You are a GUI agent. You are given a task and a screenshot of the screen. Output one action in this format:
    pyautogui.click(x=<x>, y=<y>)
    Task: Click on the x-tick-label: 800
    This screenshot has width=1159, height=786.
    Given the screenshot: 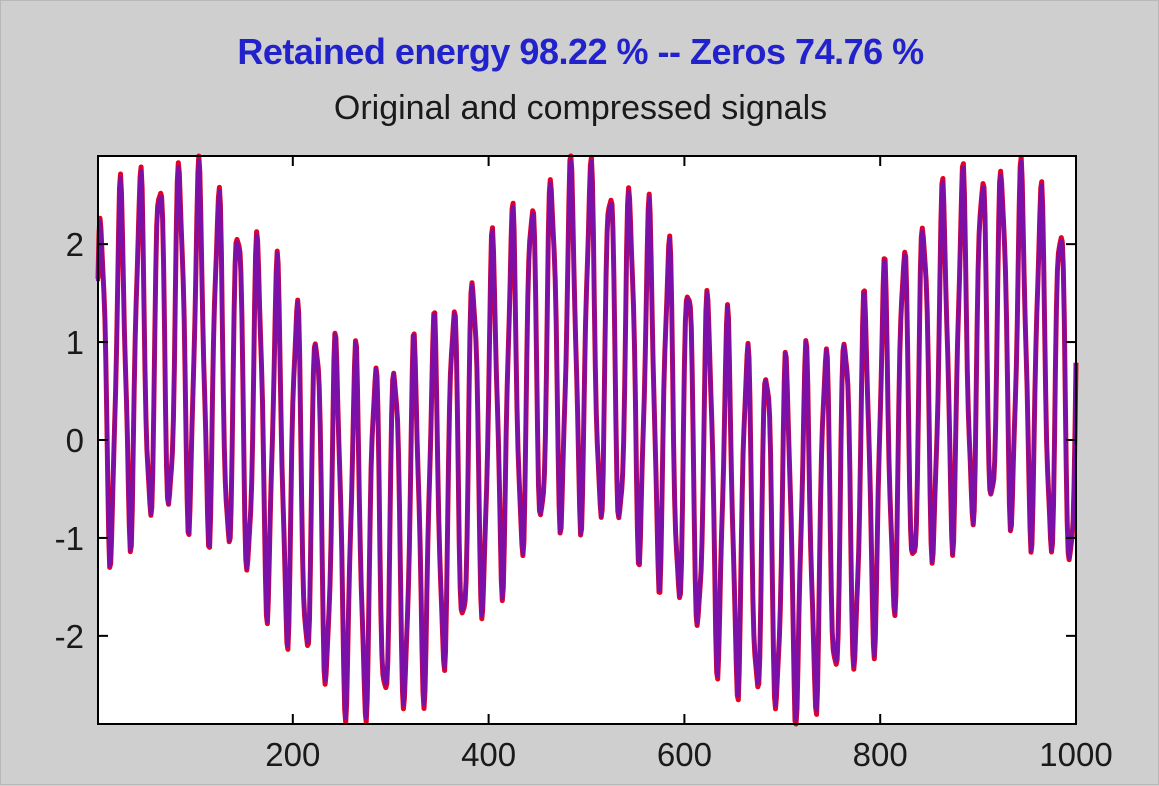 What is the action you would take?
    pyautogui.click(x=880, y=754)
    